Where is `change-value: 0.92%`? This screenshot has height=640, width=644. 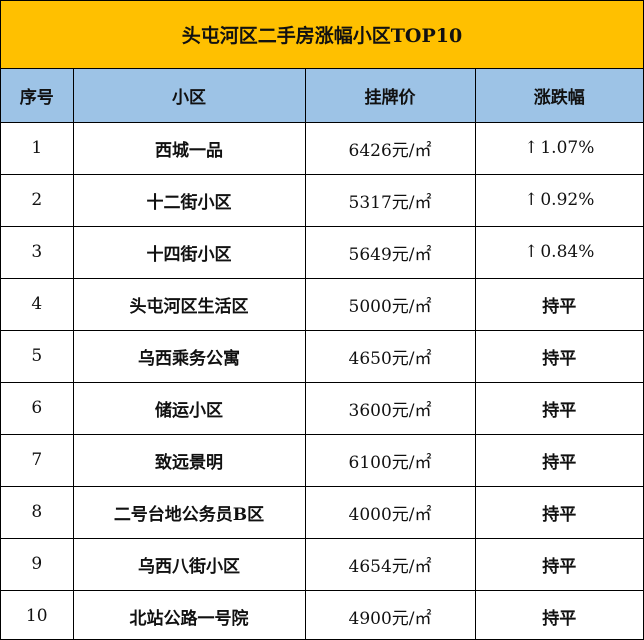 change-value: 0.92% is located at coordinates (567, 200).